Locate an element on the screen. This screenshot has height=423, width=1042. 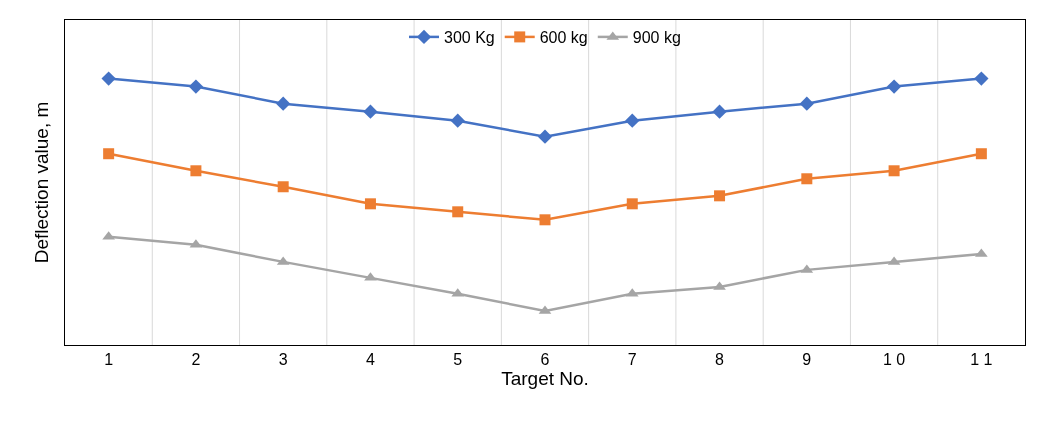
x-tick-label: 1 0 is located at coordinates (894, 360).